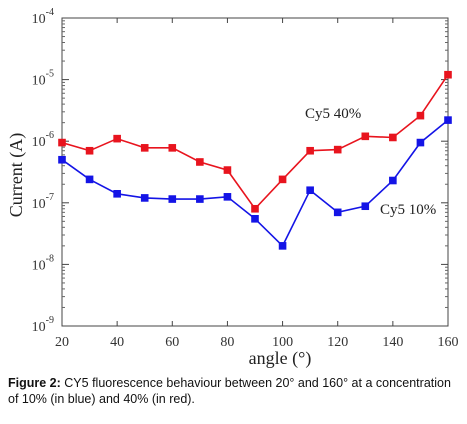  What do you see at coordinates (43, 202) in the screenshot?
I see `y-tick-label: 10⁻⁷` at bounding box center [43, 202].